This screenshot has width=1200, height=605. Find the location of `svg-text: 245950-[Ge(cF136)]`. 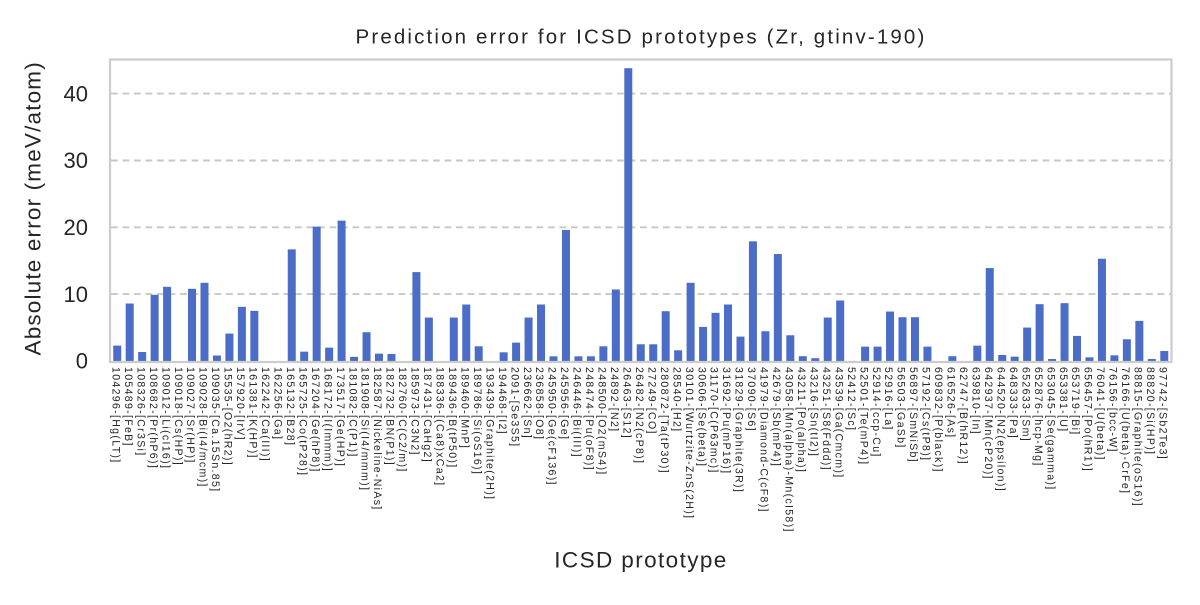

svg-text: 245950-[Ge(cF136)] is located at coordinates (552, 426).